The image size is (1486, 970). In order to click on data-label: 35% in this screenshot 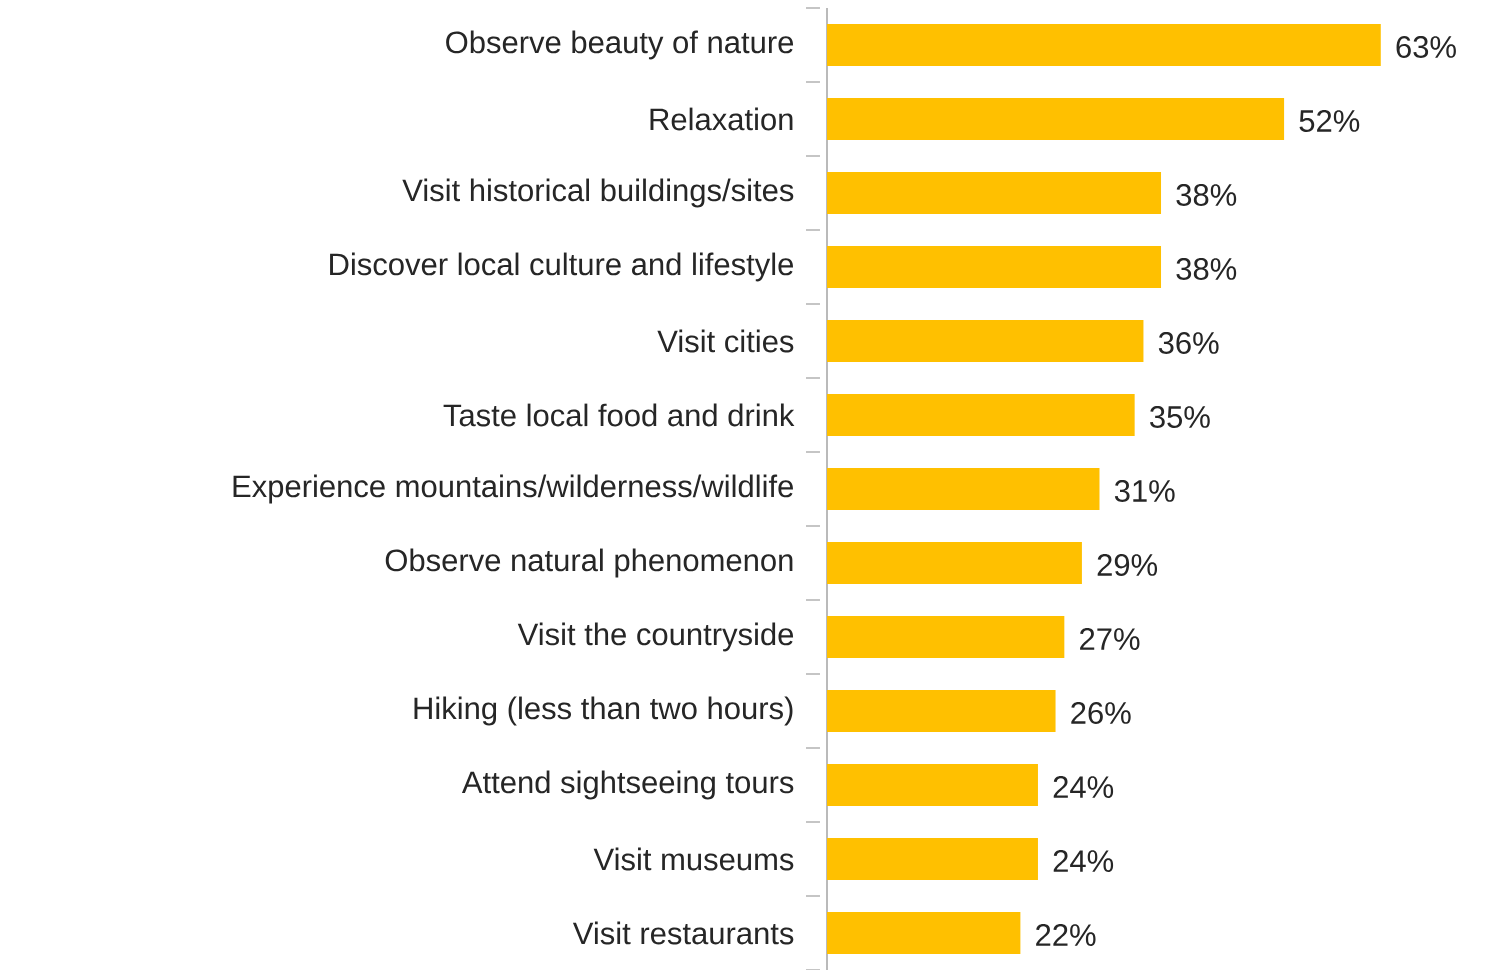, I will do `click(1180, 417)`.